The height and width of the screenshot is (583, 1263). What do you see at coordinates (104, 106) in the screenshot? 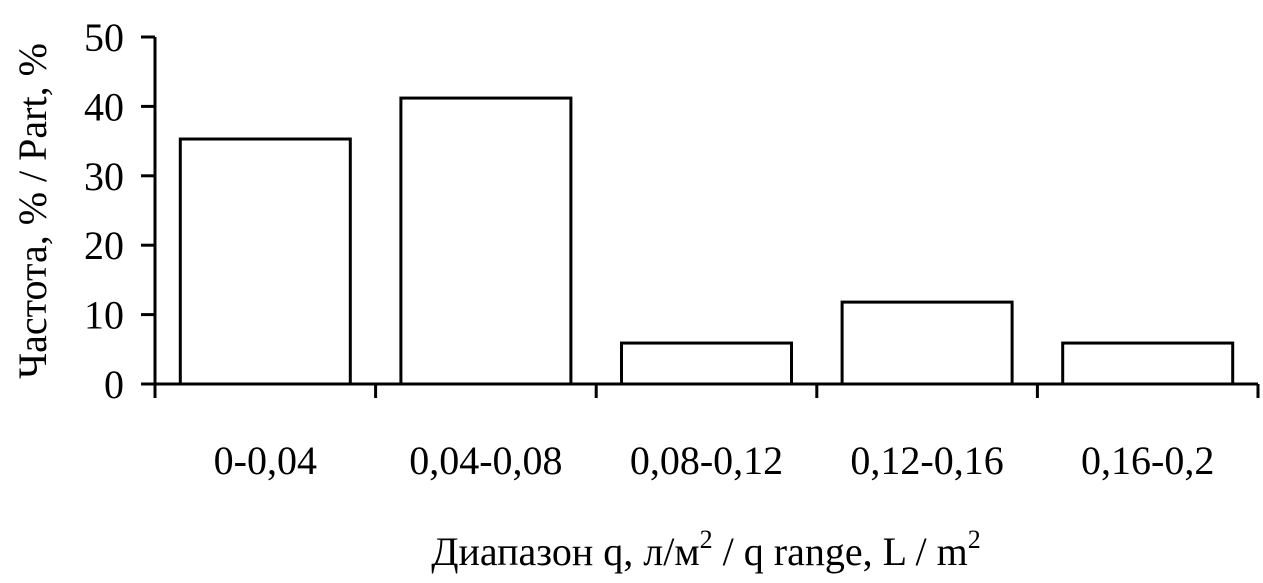
I see `y-tick-label-4: 40` at bounding box center [104, 106].